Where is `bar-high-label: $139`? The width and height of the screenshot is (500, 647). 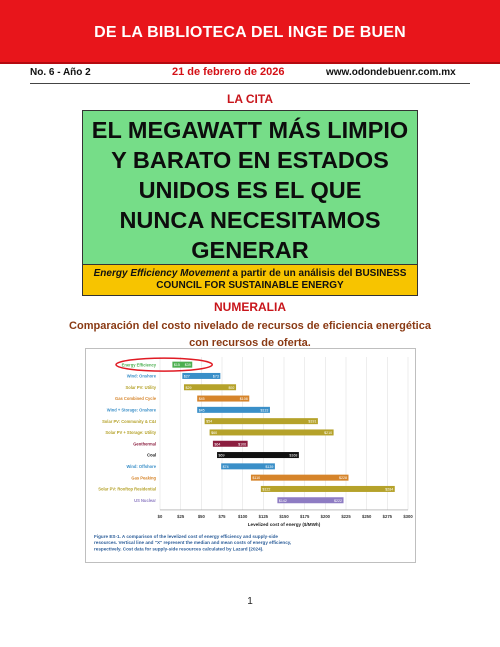 bar-high-label: $139 is located at coordinates (269, 467).